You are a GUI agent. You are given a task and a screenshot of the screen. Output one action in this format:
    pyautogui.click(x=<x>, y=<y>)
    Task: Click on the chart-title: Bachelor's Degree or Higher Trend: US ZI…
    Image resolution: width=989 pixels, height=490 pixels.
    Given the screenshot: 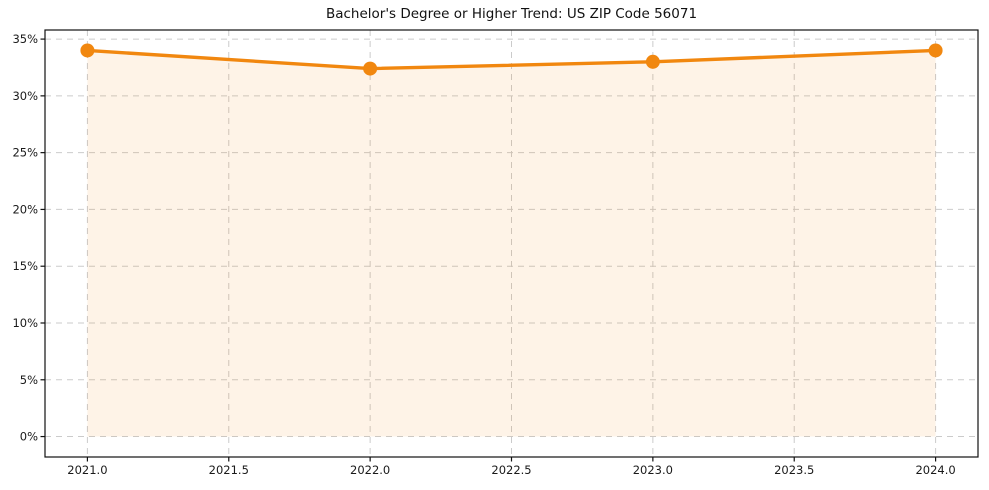 What is the action you would take?
    pyautogui.click(x=511, y=14)
    